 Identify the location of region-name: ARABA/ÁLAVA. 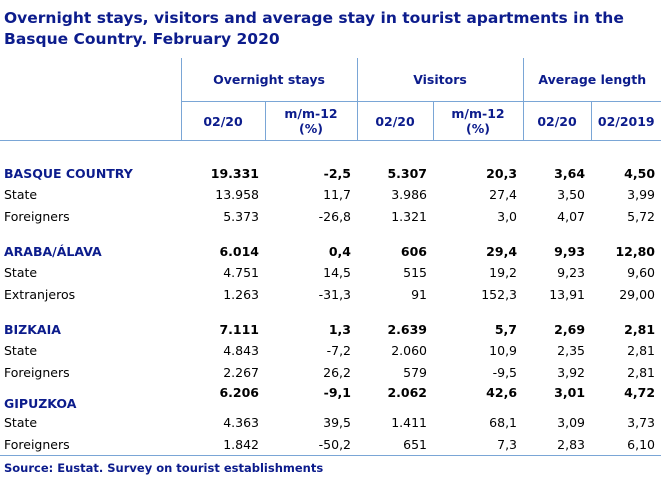
(53, 251).